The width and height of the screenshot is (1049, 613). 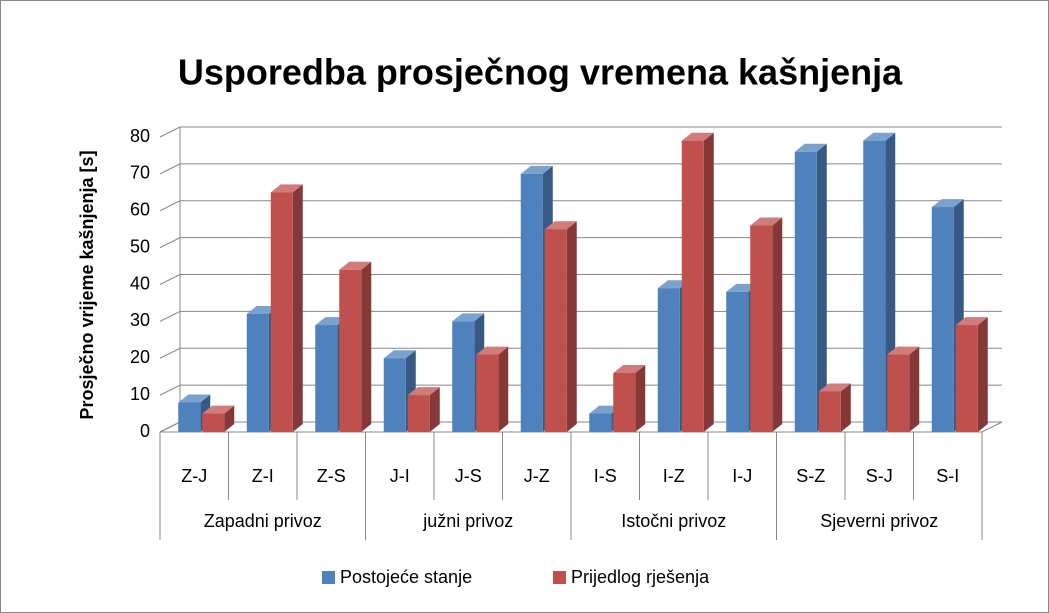 I want to click on x-tick-label: I-J, so click(x=742, y=476).